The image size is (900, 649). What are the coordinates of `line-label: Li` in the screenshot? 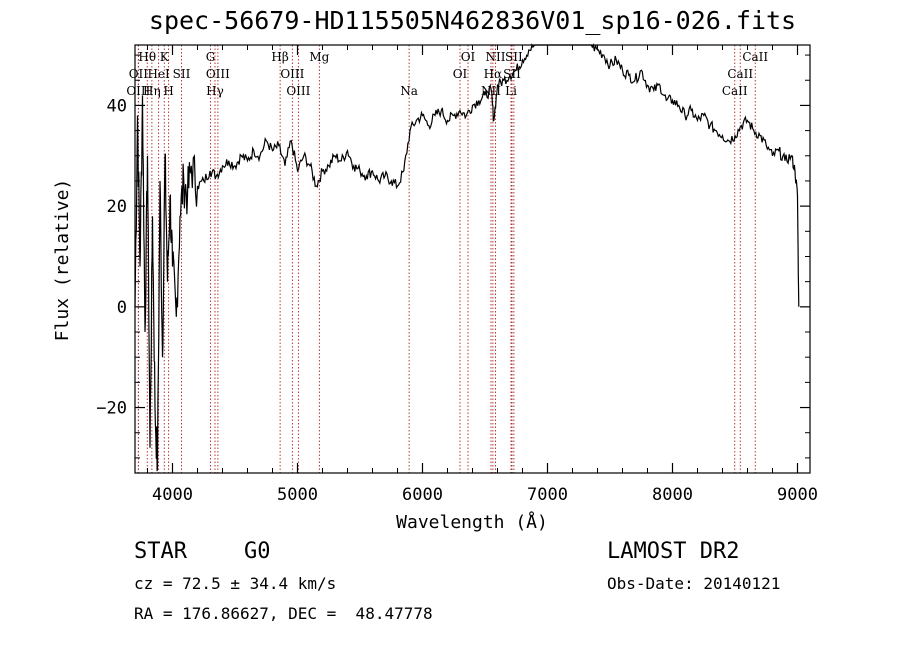 It's located at (511, 91).